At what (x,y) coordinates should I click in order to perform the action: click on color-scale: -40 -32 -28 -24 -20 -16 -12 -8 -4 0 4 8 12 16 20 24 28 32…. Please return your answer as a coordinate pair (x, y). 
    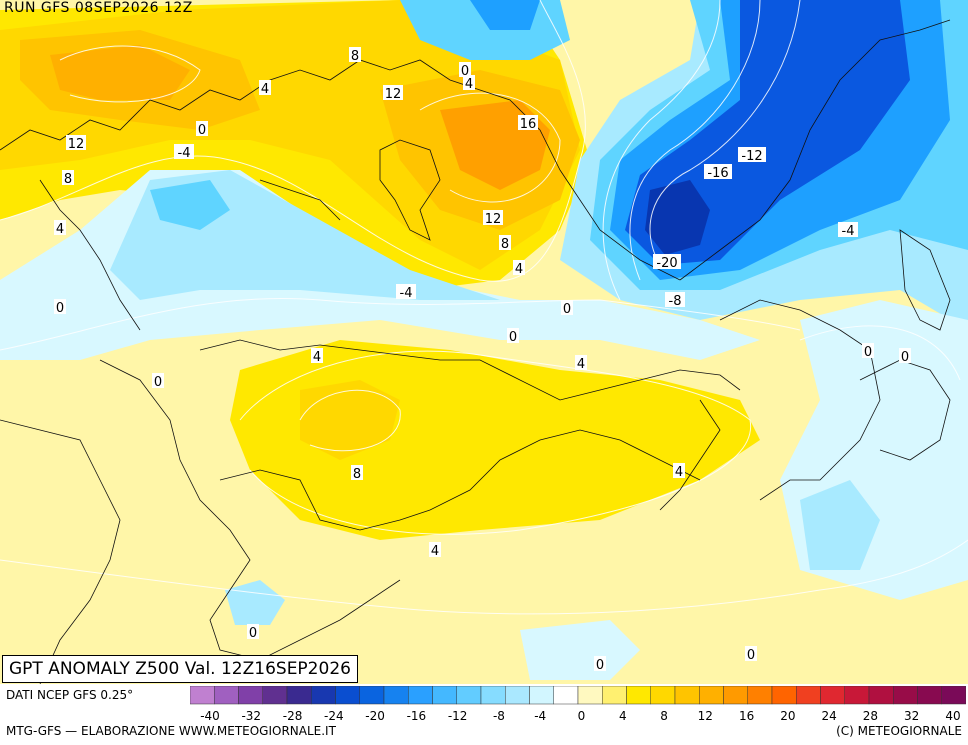
    Looking at the image, I should click on (578, 704).